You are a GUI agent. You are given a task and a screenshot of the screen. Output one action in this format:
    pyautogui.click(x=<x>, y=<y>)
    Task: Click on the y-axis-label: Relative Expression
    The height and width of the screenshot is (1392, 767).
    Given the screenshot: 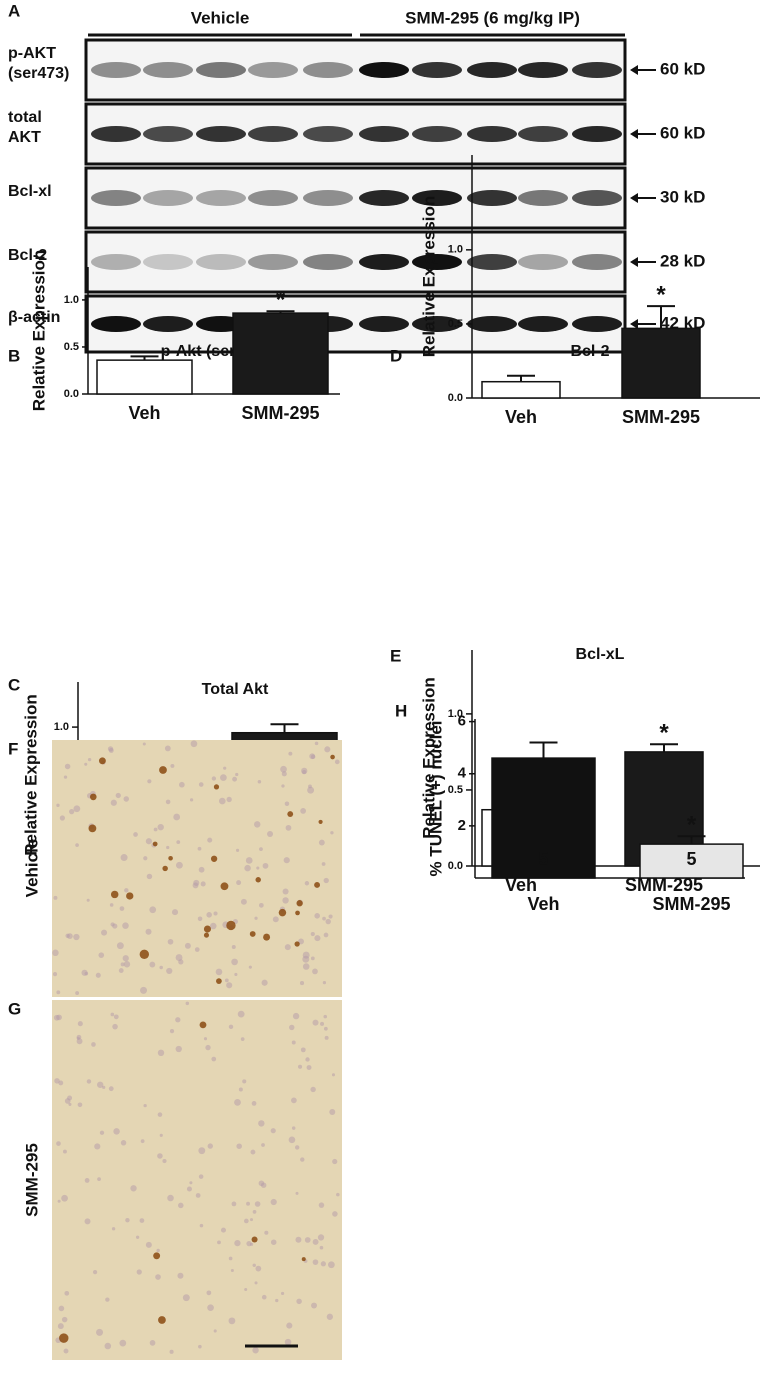 What is the action you would take?
    pyautogui.click(x=38, y=331)
    